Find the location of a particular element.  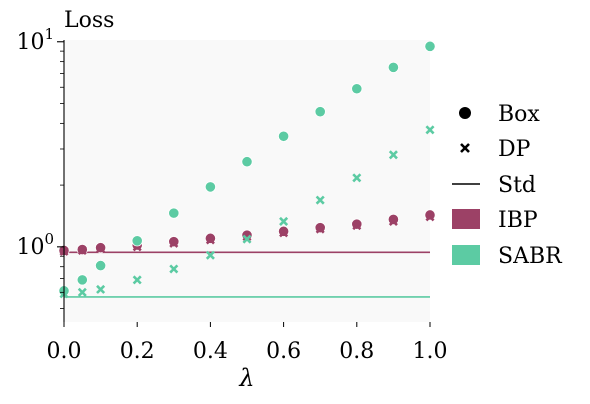

legend-dot-marker is located at coordinates (465, 113).